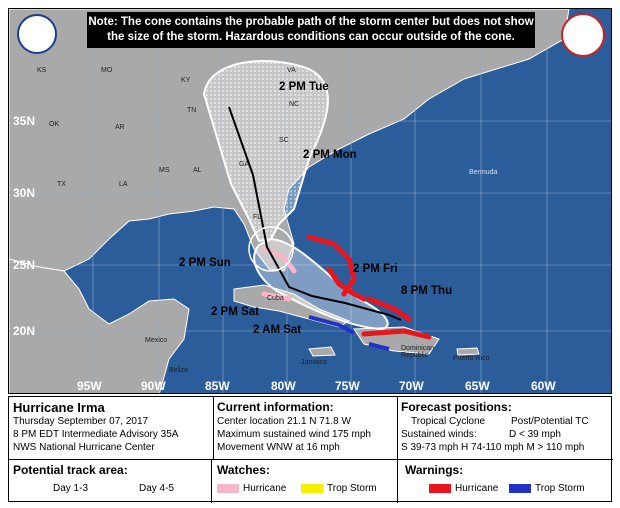 This screenshot has width=620, height=508. Describe the element at coordinates (278, 447) in the screenshot. I see `current-movement: Movement WNW at 16 mph` at that location.